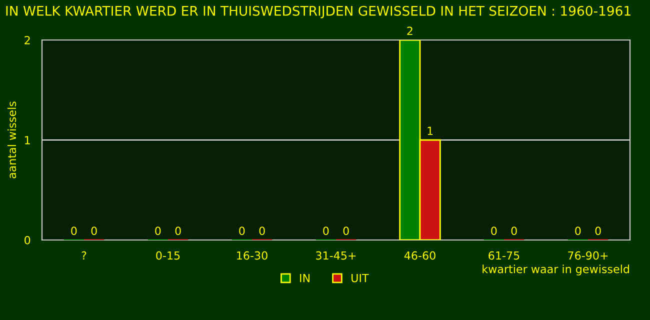 The image size is (650, 320). I want to click on x-tick-label: 16-30, so click(252, 255).